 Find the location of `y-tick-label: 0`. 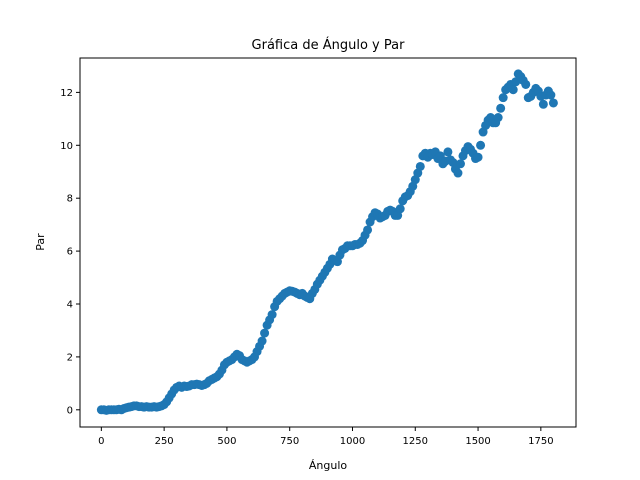

y-tick-label: 0 is located at coordinates (70, 410).